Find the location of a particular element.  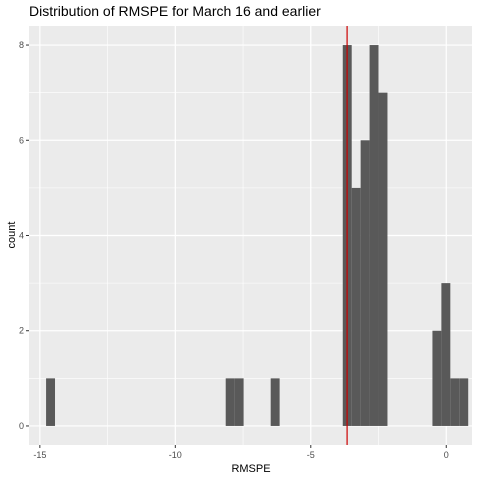

y-tick-label: 4 is located at coordinates (21, 236).